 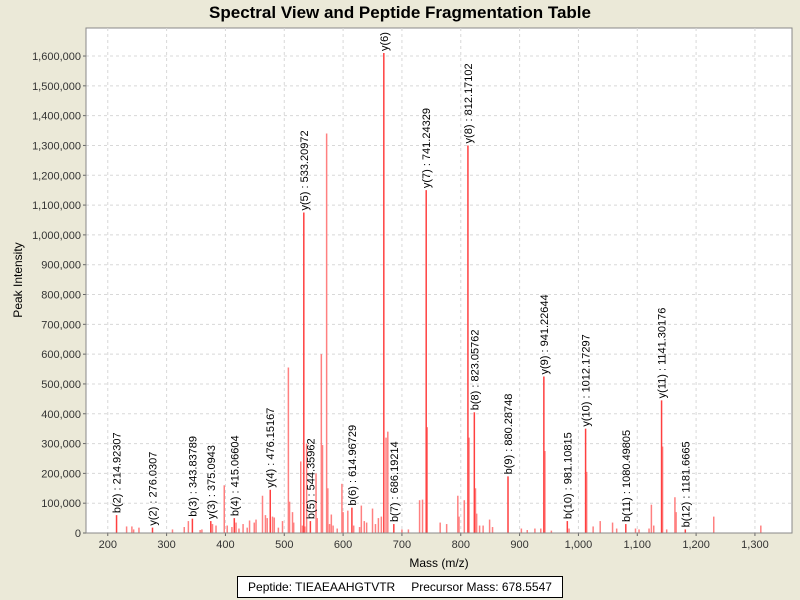 I want to click on y-tick-label: 1,600,000, so click(x=56, y=57).